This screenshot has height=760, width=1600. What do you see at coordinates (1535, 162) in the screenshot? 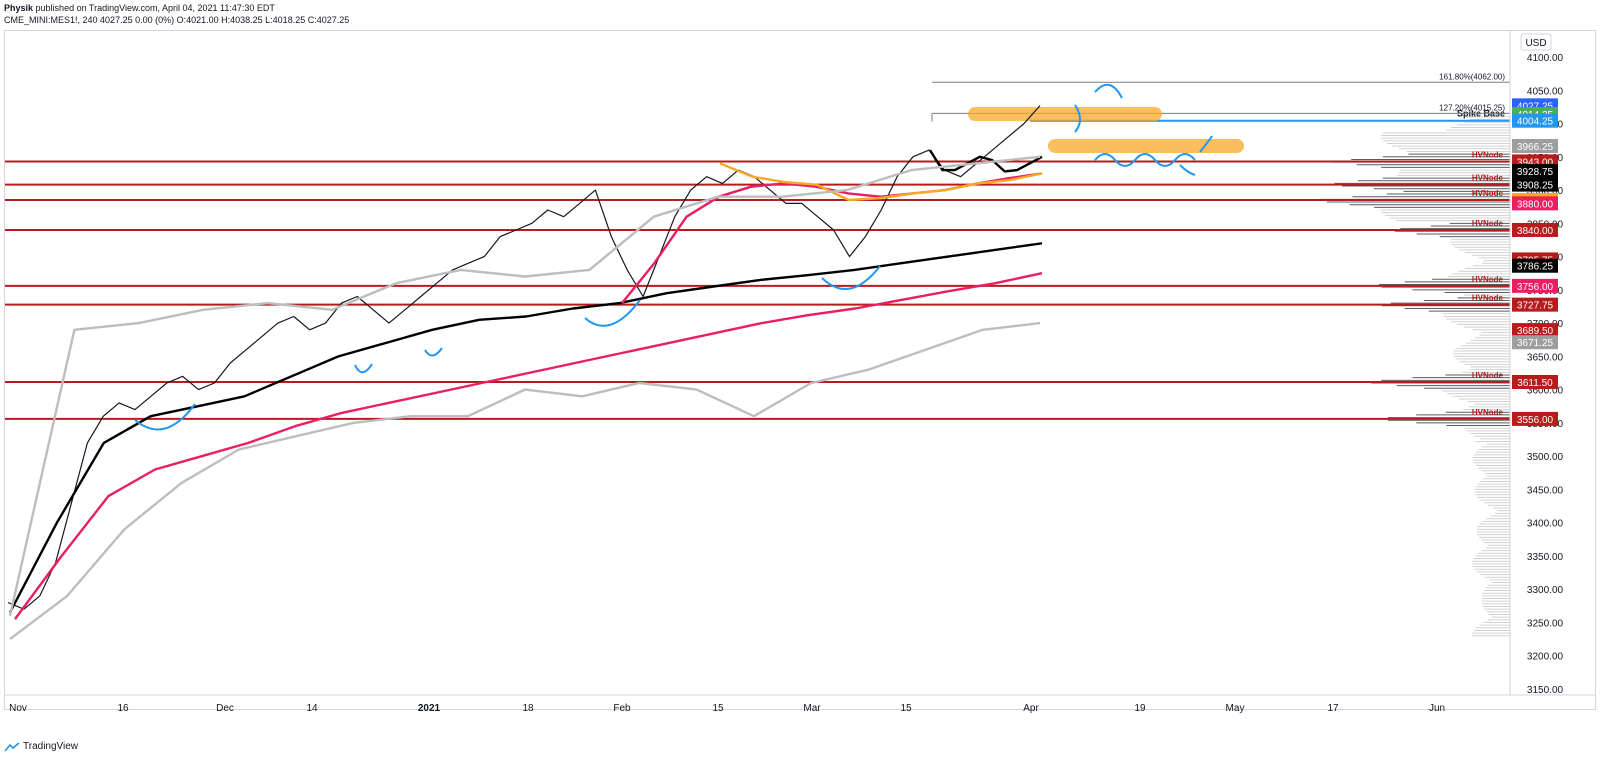
I see `price-label-text: 3943.00` at bounding box center [1535, 162].